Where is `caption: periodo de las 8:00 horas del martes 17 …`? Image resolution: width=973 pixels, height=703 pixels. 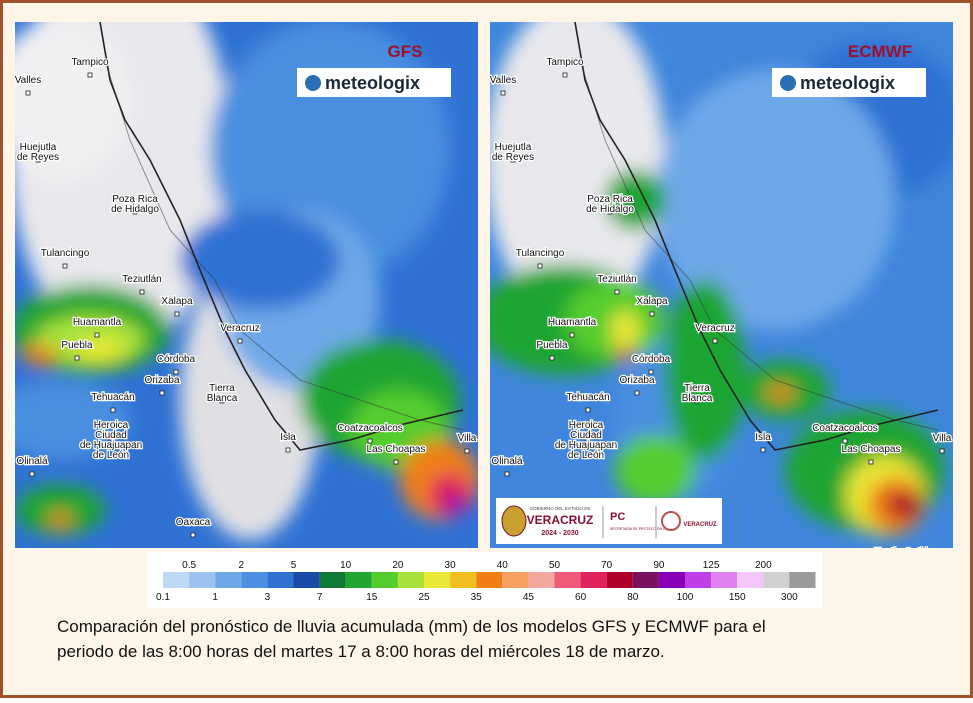 caption: periodo de las 8:00 horas del martes 17 … is located at coordinates (361, 651).